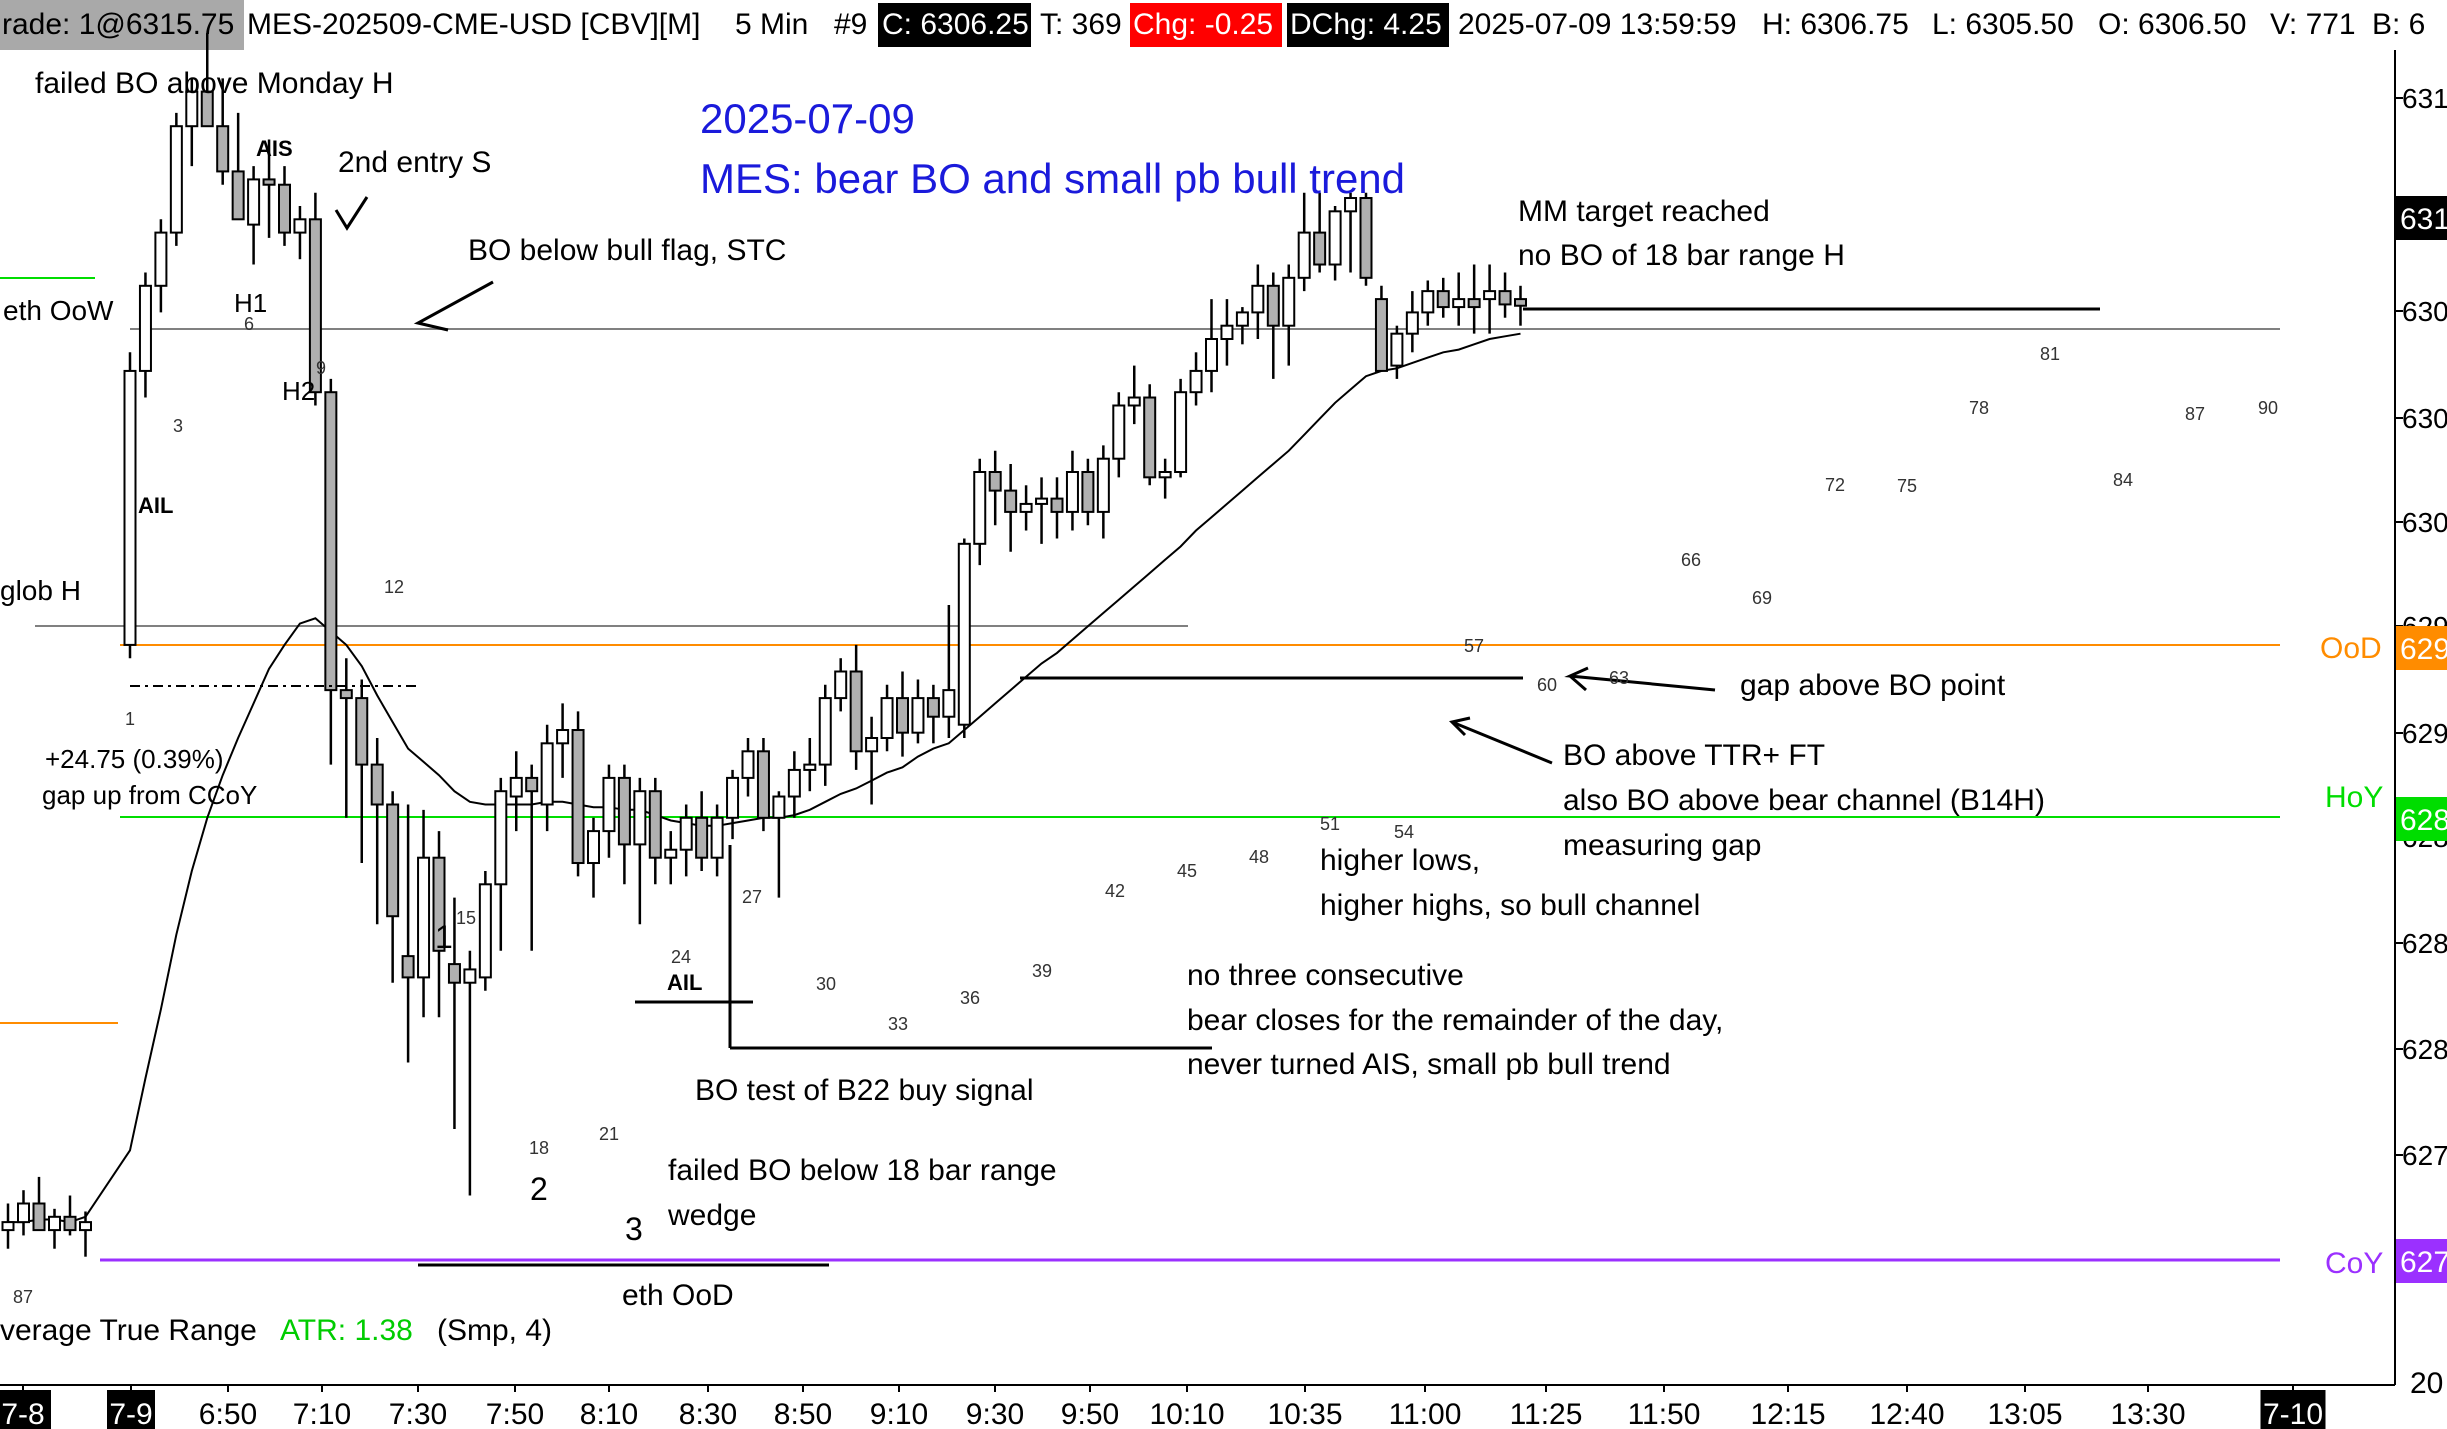  What do you see at coordinates (1835, 24) in the screenshot?
I see `high-label: H: 6306.75` at bounding box center [1835, 24].